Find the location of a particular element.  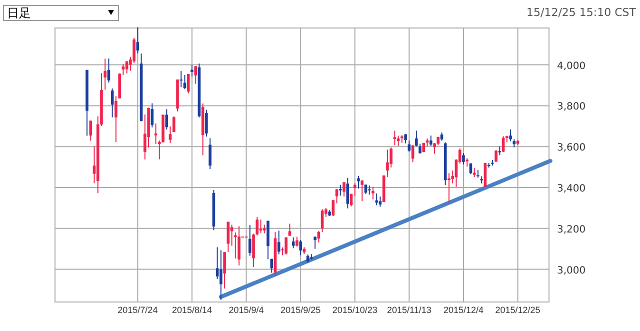

y-tick-label: 4,000 is located at coordinates (571, 66).